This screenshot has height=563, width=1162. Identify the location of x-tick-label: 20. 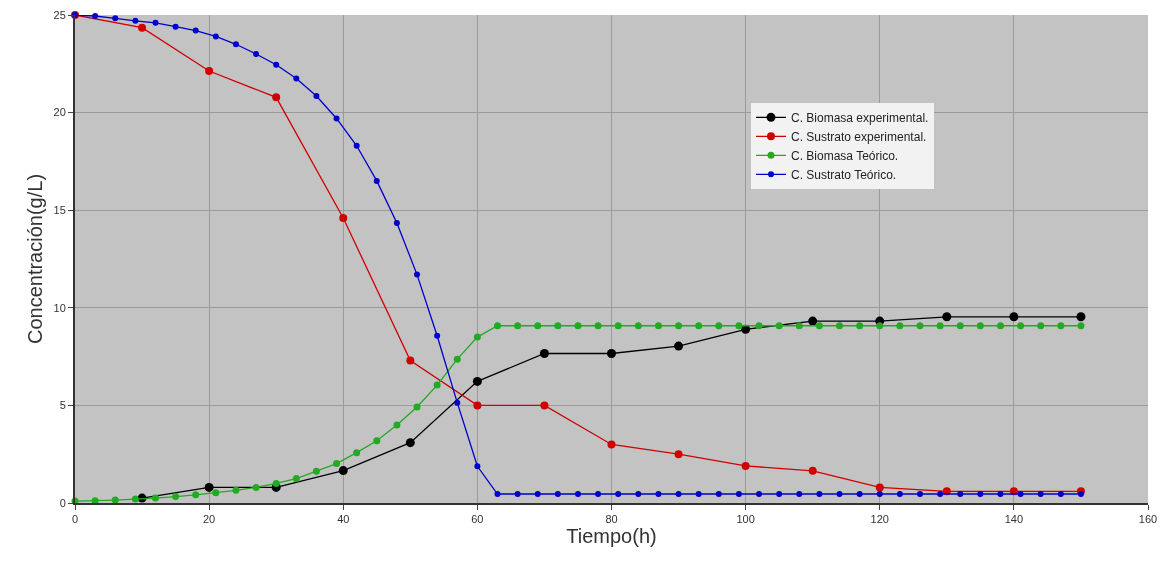
(209, 519).